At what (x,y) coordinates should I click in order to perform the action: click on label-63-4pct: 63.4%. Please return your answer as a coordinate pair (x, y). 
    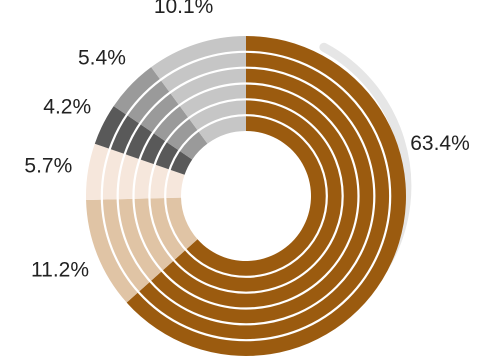
    Looking at the image, I should click on (440, 143).